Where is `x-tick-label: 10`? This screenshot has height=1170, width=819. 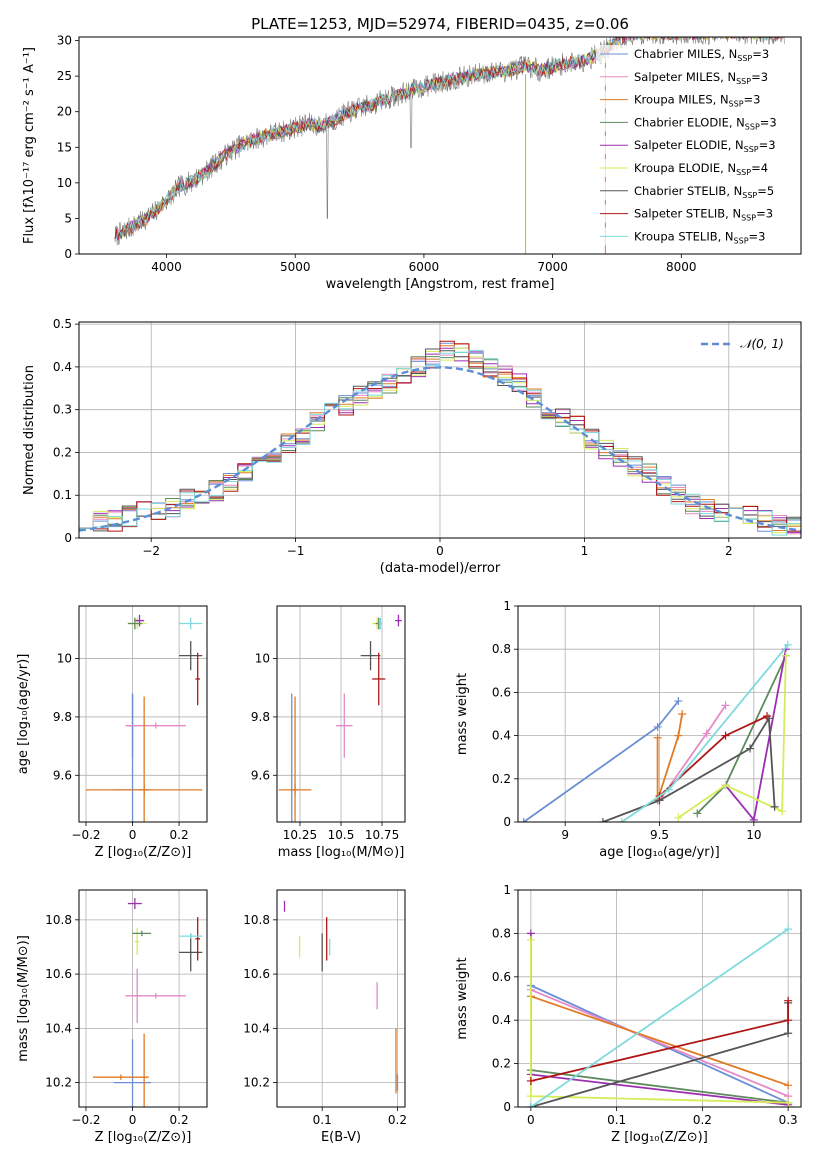
x-tick-label: 10 is located at coordinates (753, 835).